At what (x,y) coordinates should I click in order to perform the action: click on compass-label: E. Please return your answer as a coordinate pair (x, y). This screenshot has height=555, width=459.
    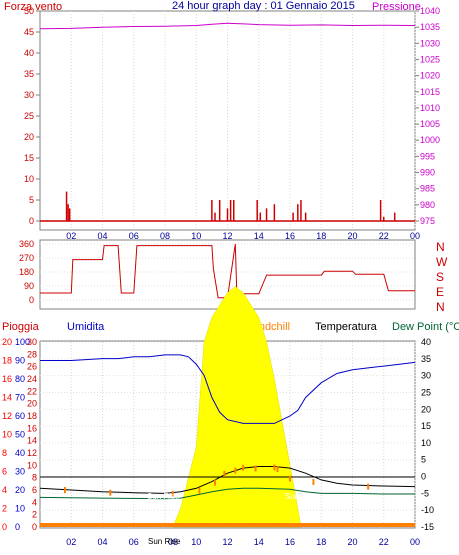
    Looking at the image, I should click on (440, 292).